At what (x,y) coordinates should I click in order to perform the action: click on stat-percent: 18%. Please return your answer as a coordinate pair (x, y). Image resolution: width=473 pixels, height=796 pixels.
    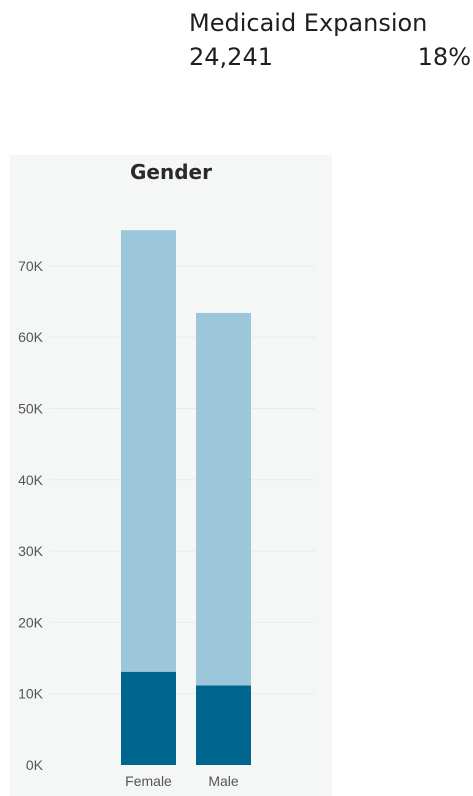
    Looking at the image, I should click on (444, 57).